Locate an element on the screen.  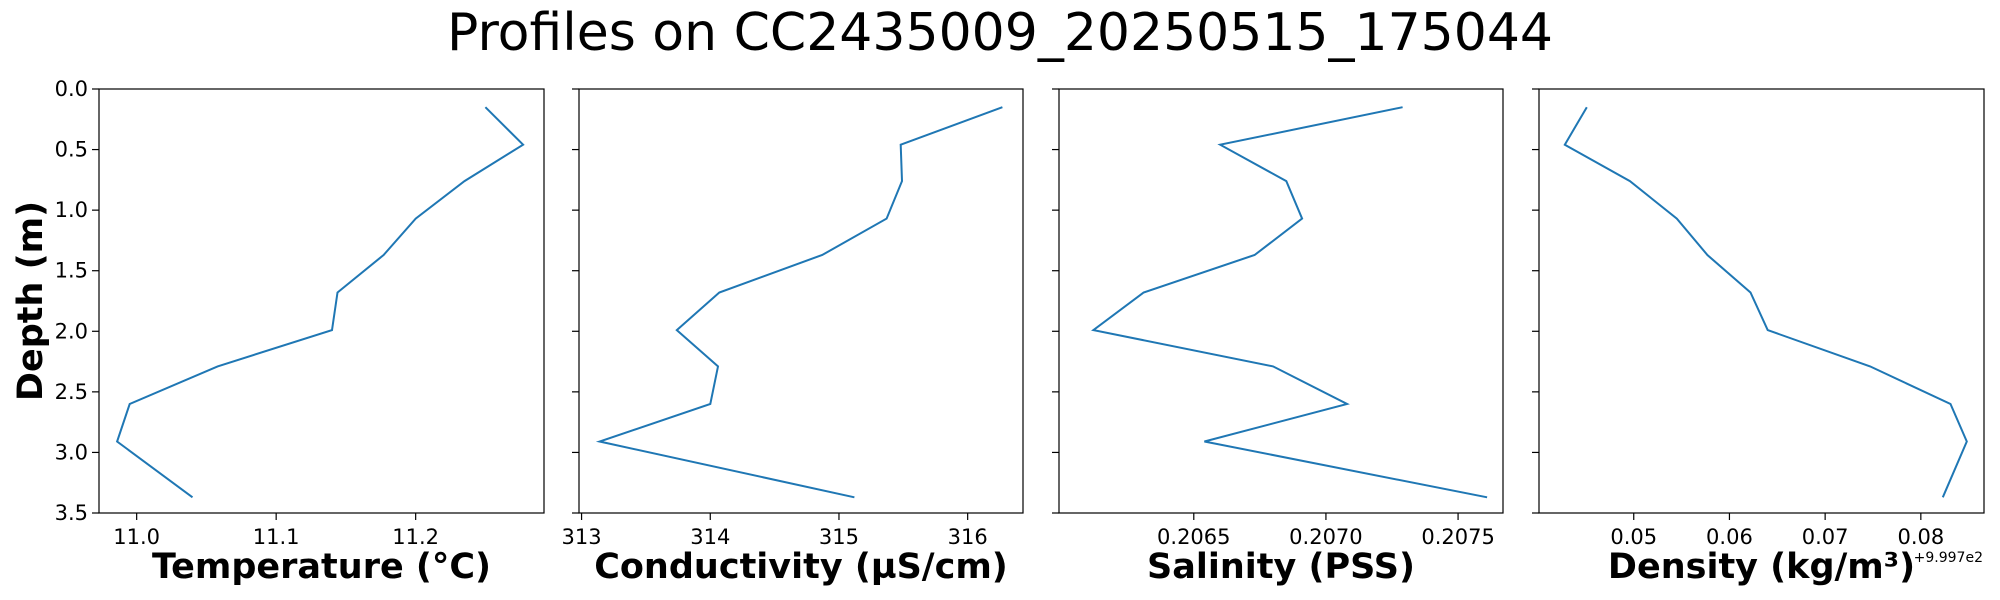
x-axis-label: Density (kg/m³) is located at coordinates (1761, 567).